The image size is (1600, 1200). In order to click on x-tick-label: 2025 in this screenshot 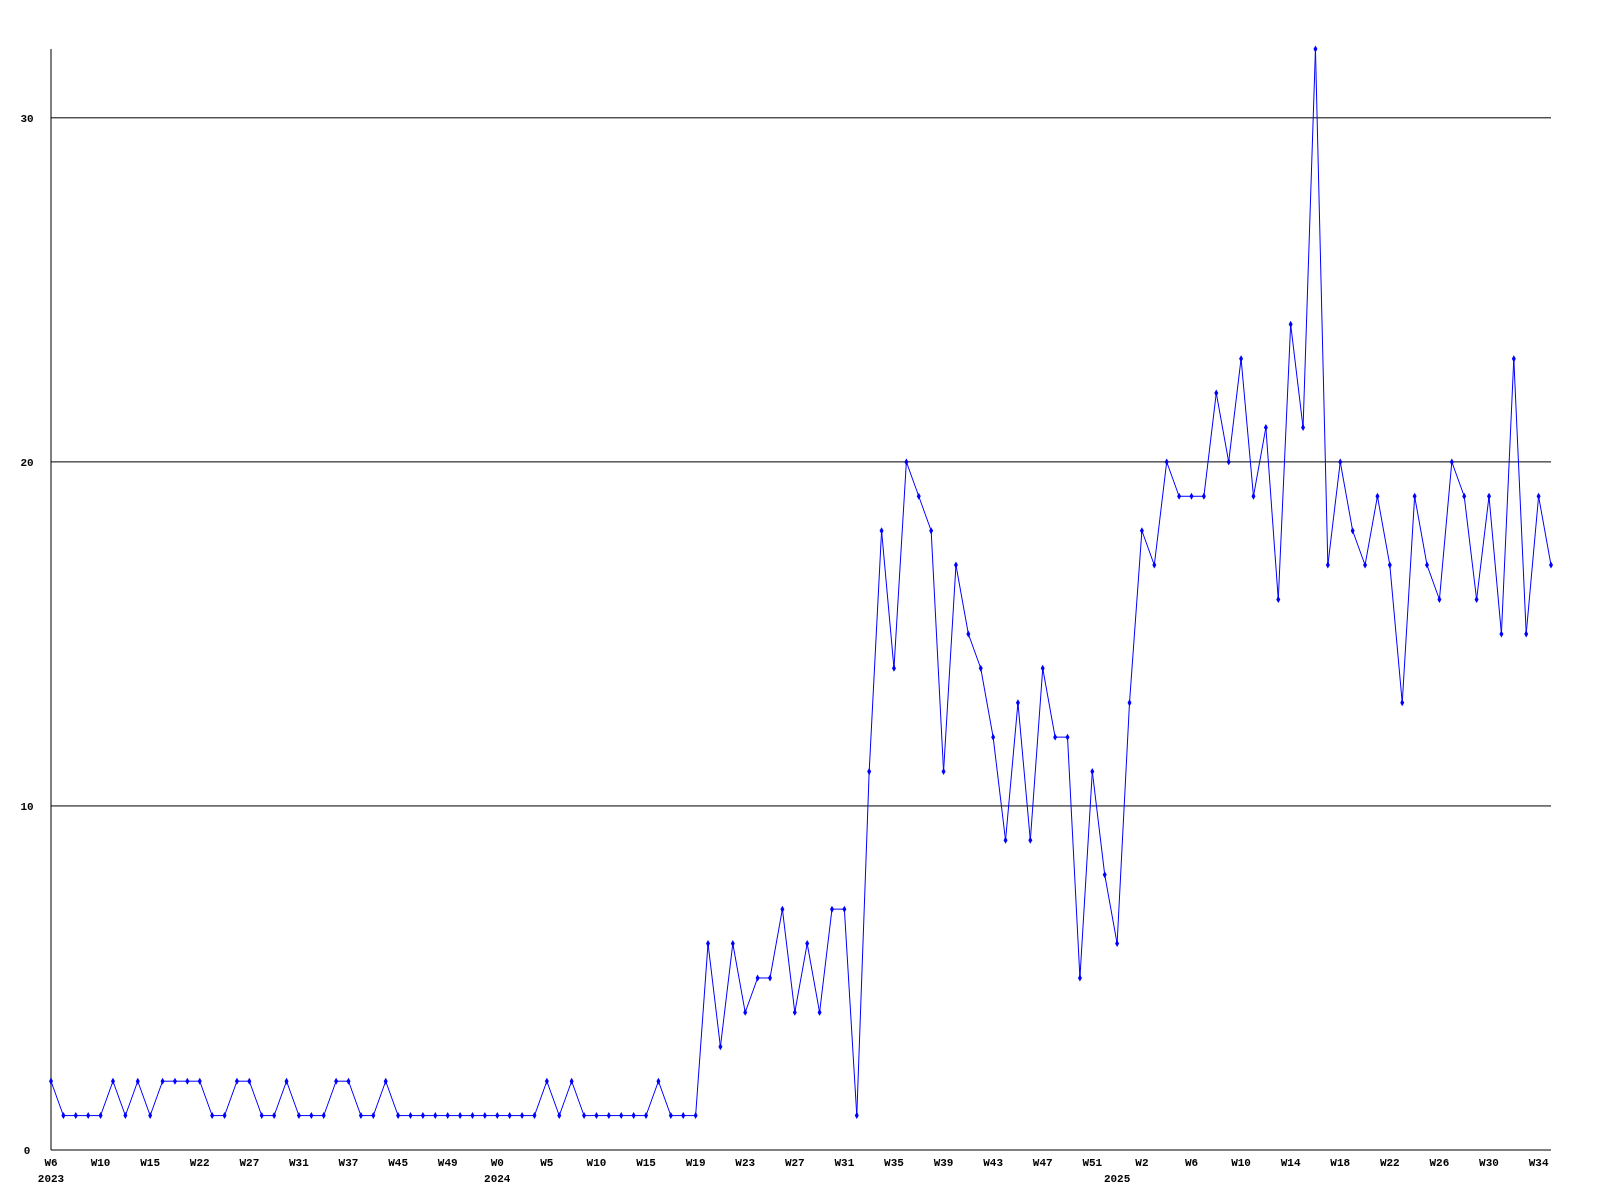, I will do `click(1117, 1179)`.